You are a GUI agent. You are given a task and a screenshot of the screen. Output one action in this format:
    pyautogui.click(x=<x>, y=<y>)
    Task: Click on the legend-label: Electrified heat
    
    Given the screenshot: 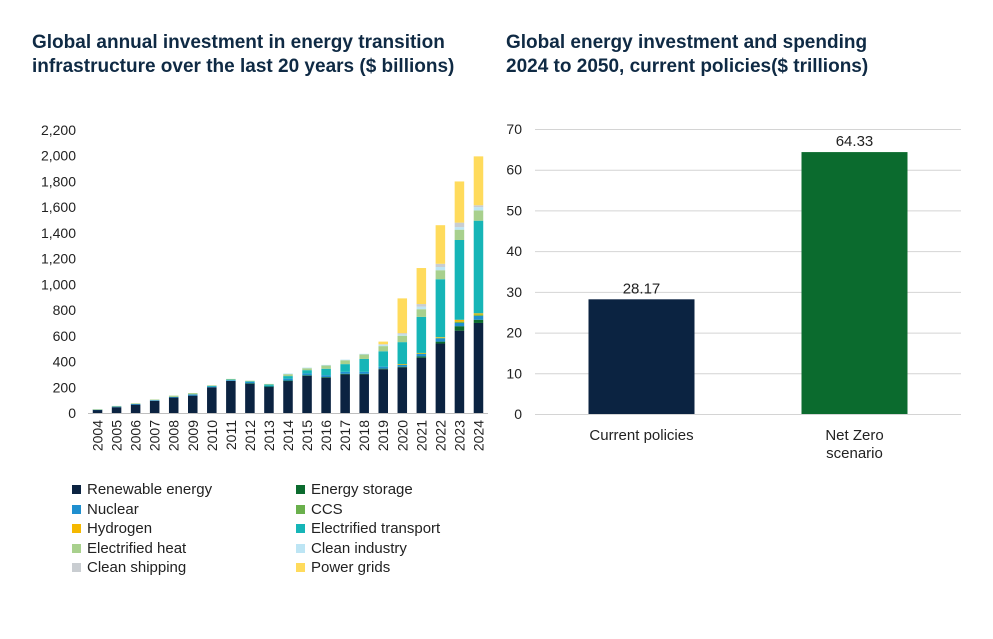 What is the action you would take?
    pyautogui.click(x=137, y=548)
    